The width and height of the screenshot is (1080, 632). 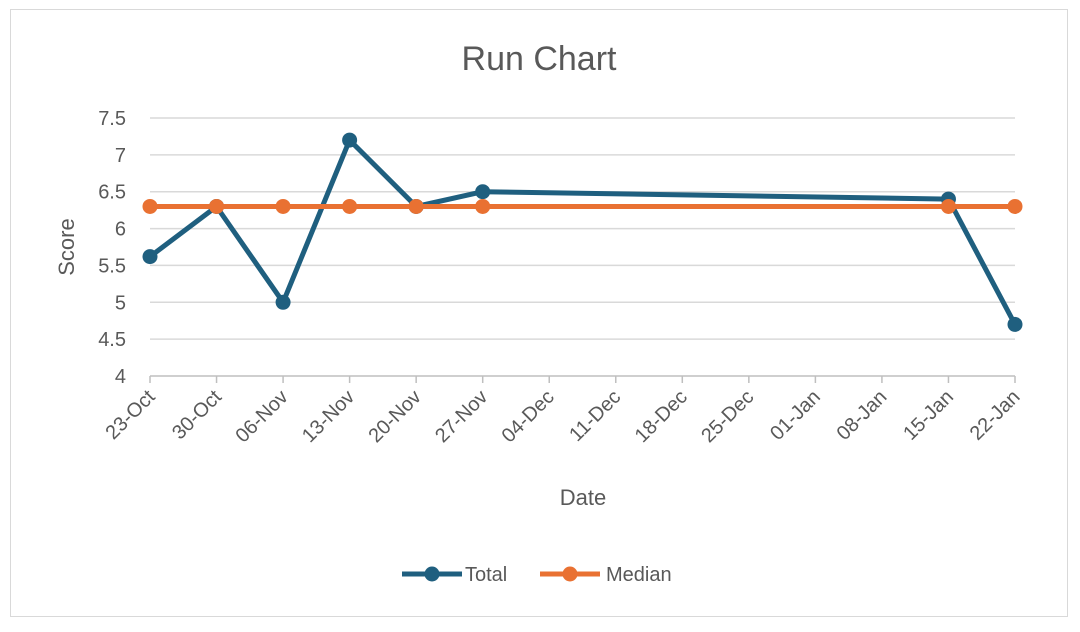 I want to click on legend: Total Median, so click(x=537, y=575).